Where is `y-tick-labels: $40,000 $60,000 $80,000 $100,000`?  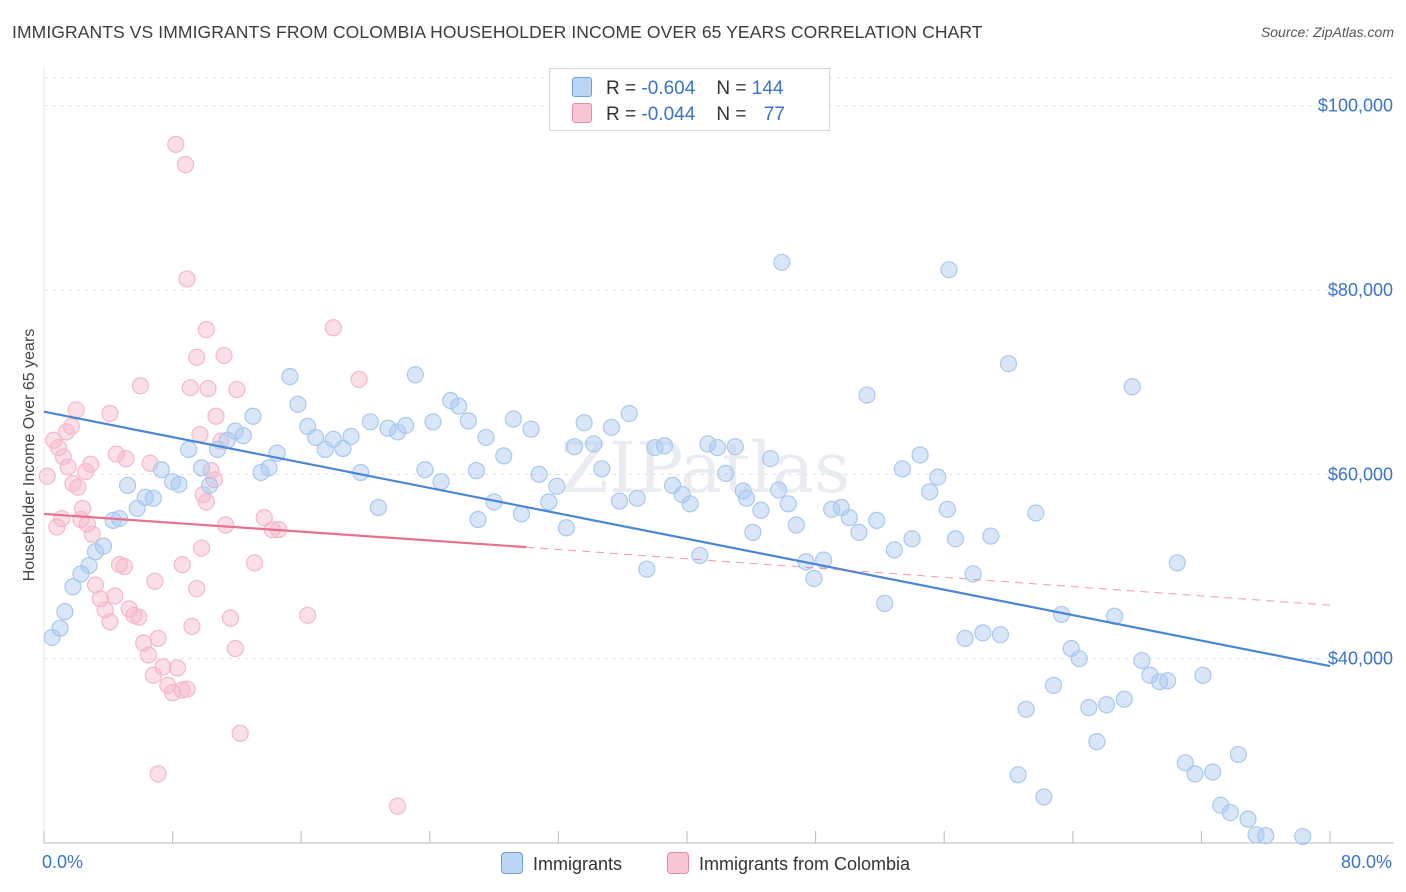
y-tick-labels: $40,000 $60,000 $80,000 $100,000 is located at coordinates (1355, 382).